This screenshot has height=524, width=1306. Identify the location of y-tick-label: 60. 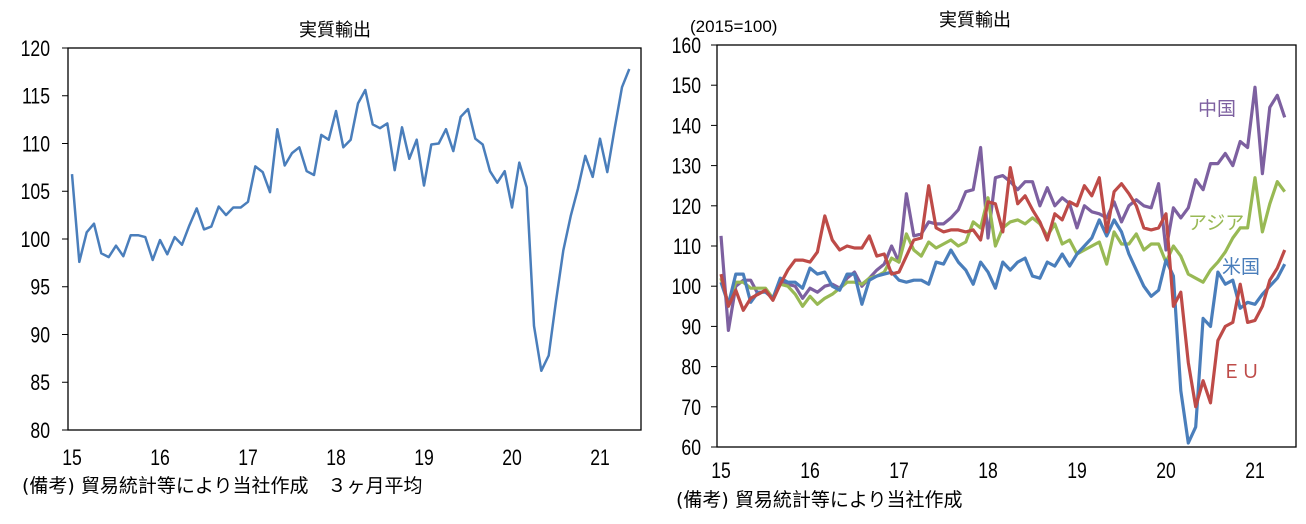
(691, 448).